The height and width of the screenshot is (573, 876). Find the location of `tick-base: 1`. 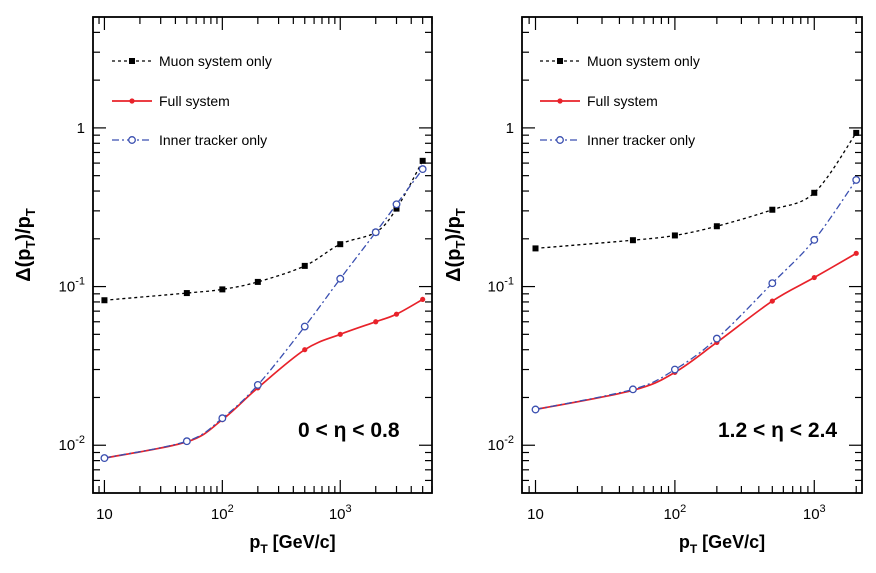

tick-base: 1 is located at coordinates (510, 128).